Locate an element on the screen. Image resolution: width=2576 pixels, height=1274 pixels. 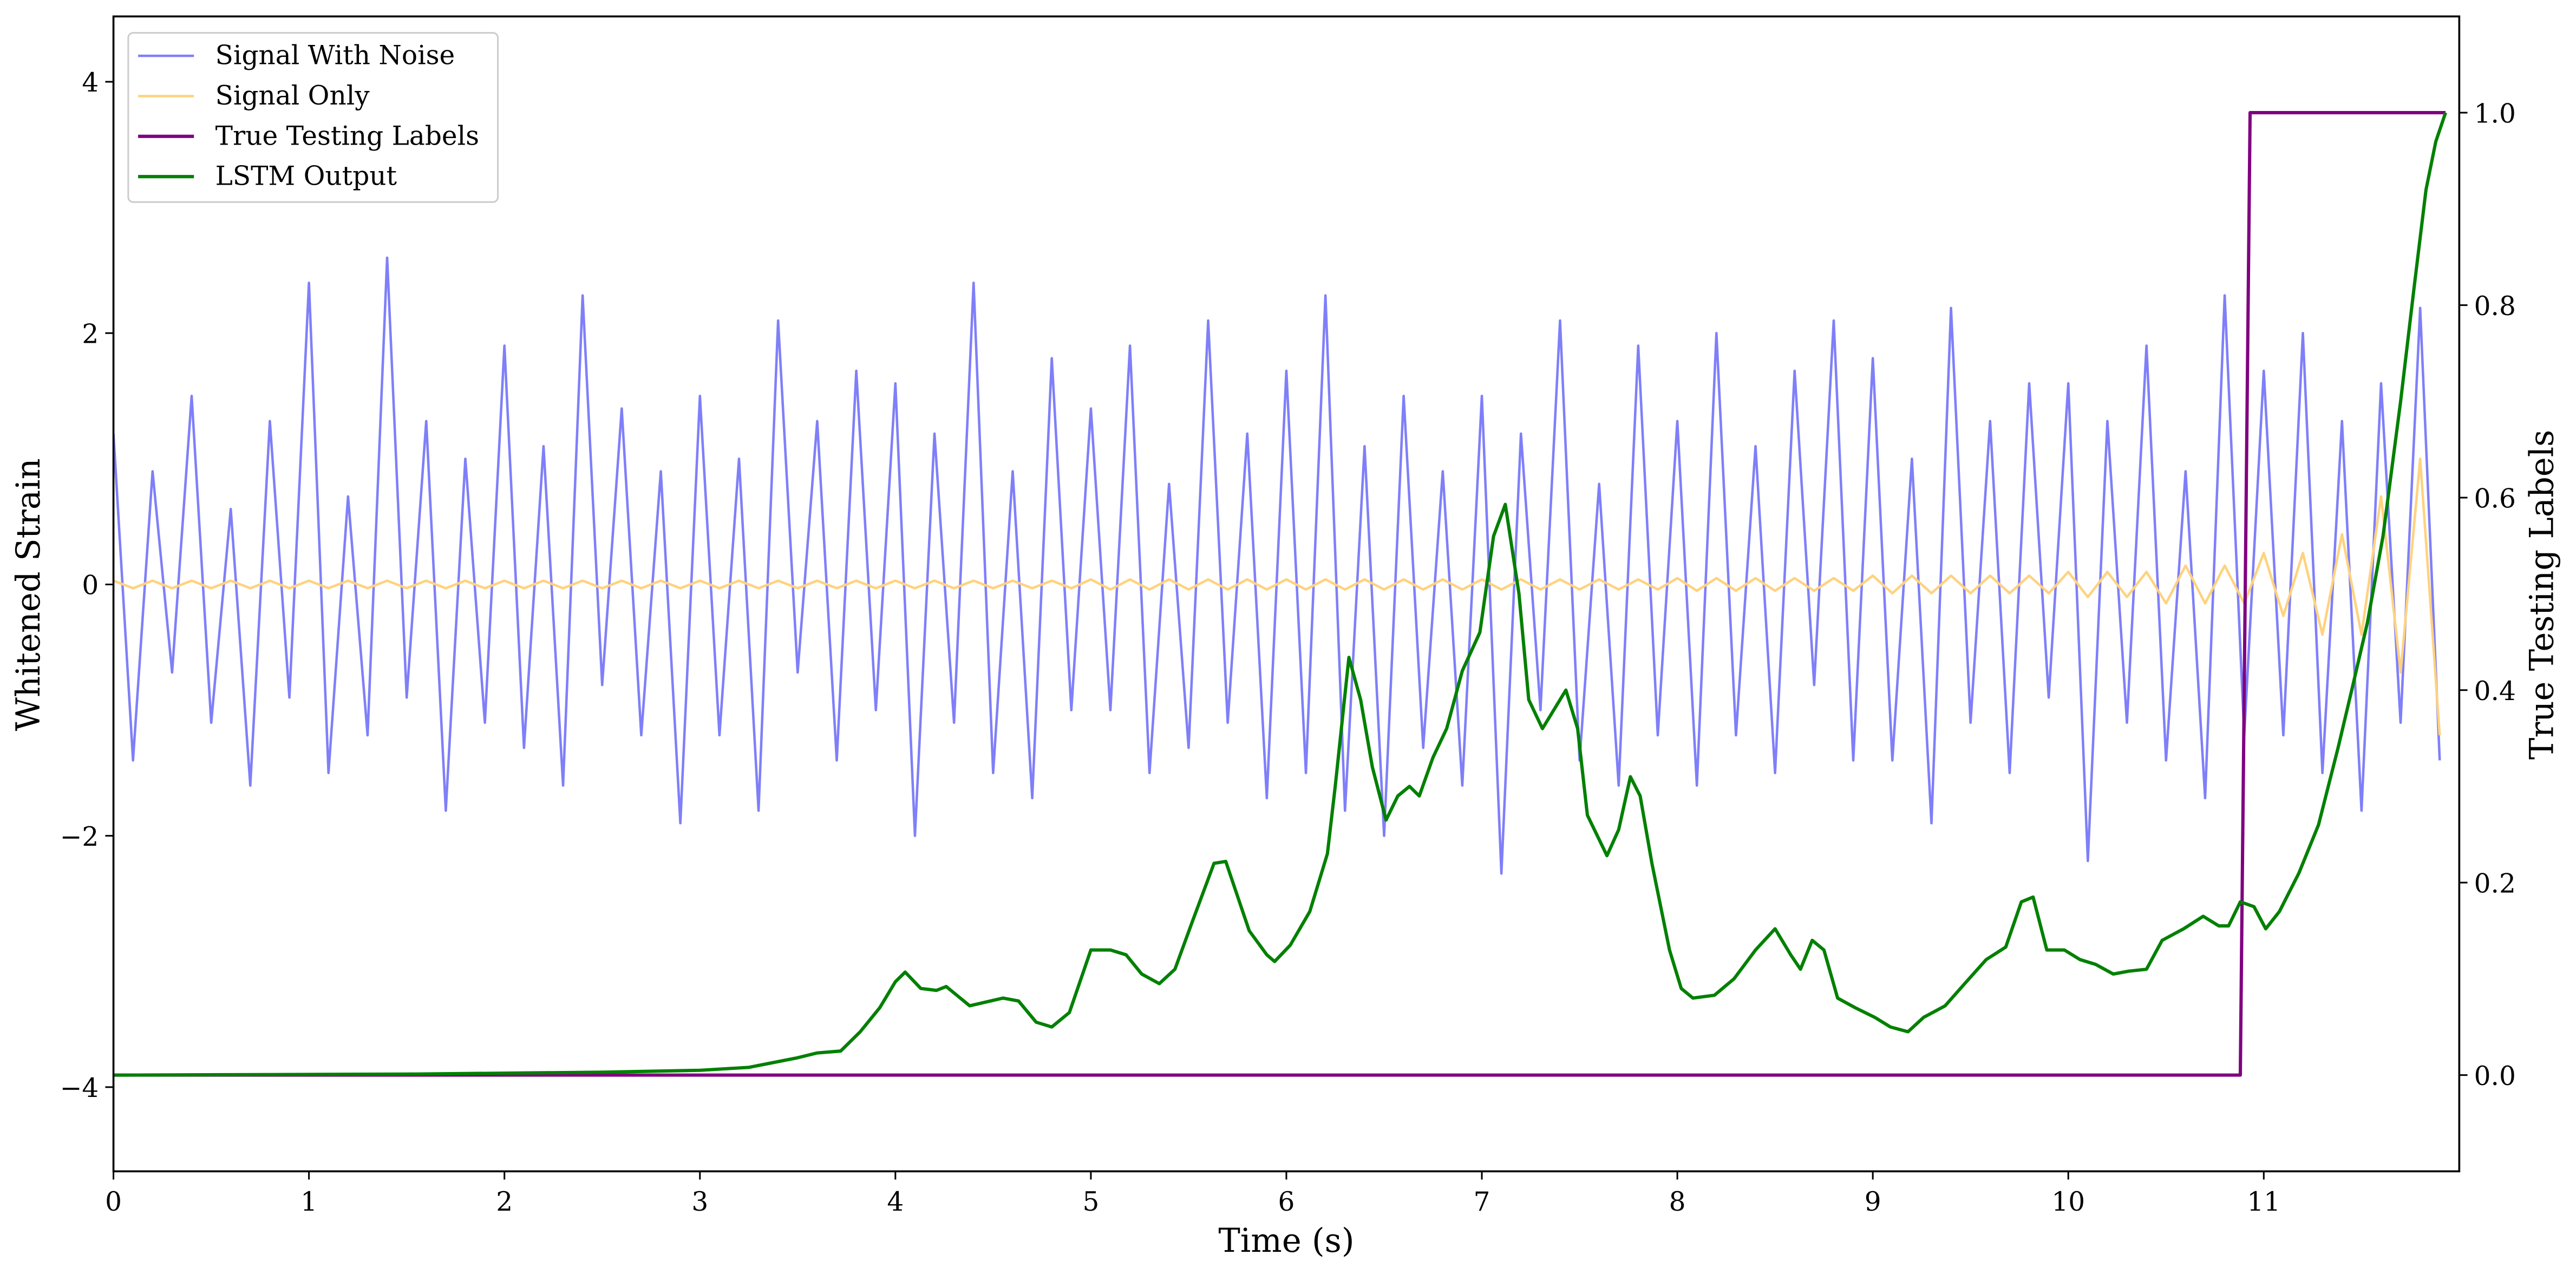
y-tick-label: −4 is located at coordinates (79, 1088).